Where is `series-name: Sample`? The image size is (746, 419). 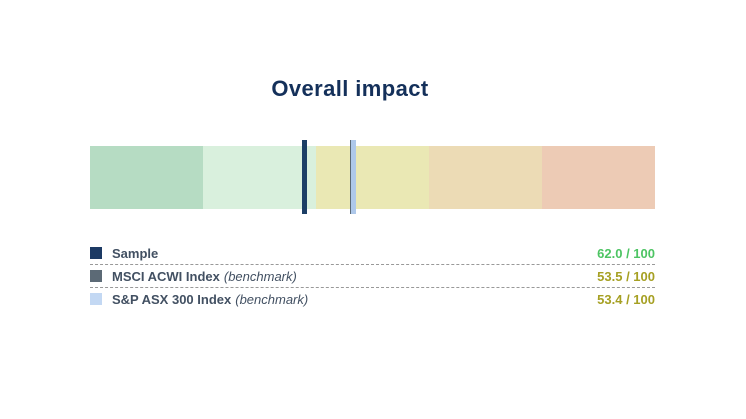 series-name: Sample is located at coordinates (135, 253).